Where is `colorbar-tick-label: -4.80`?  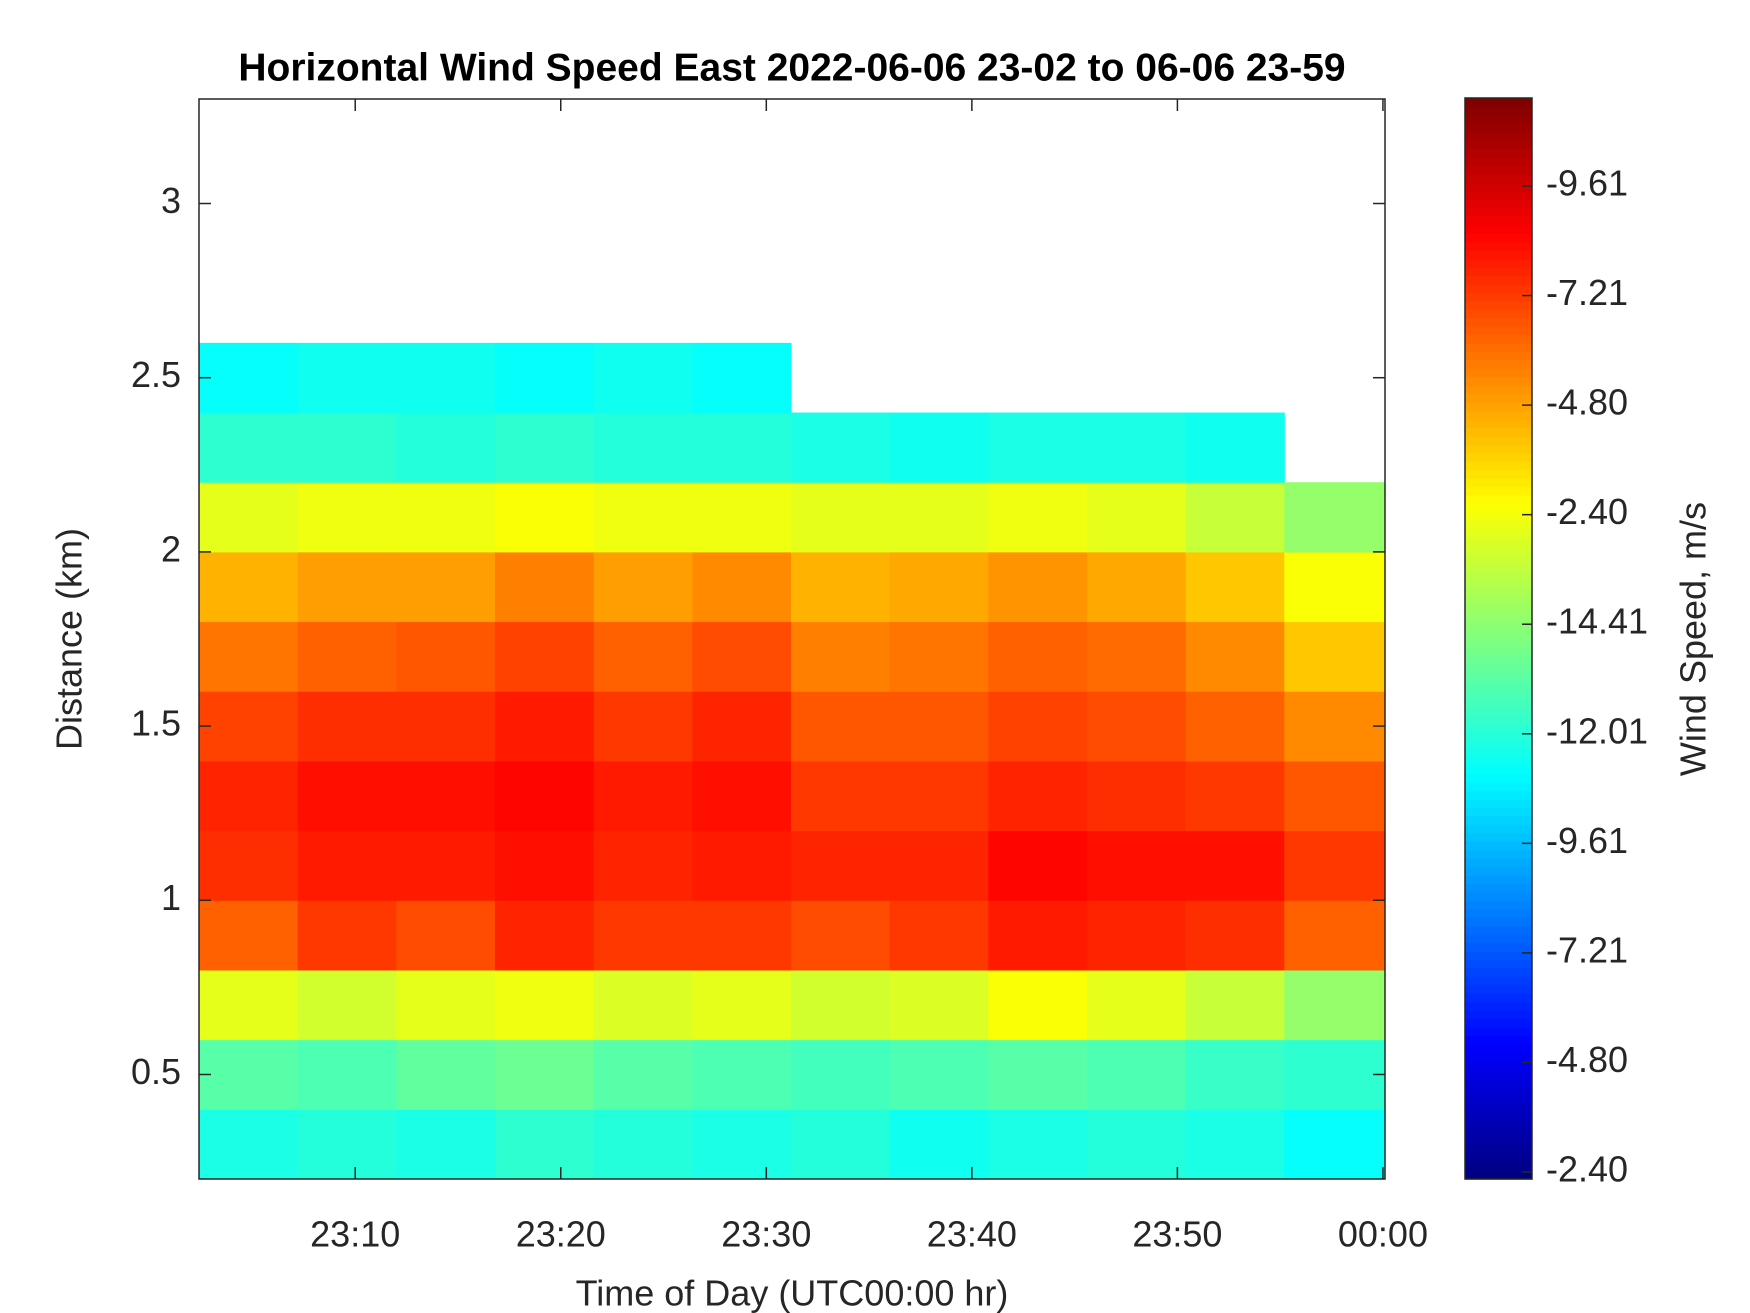
colorbar-tick-label: -4.80 is located at coordinates (1587, 402).